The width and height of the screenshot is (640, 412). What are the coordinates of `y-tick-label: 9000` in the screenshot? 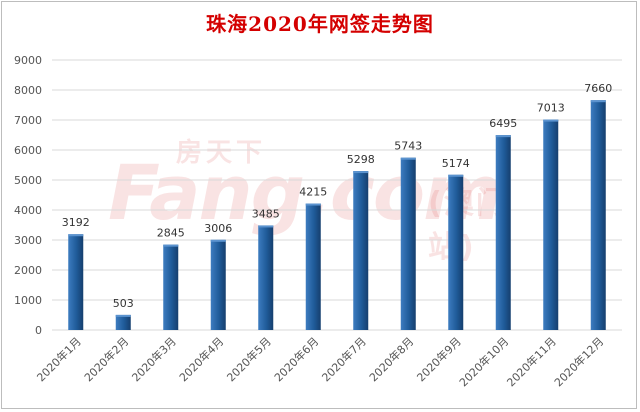 It's located at (28, 60).